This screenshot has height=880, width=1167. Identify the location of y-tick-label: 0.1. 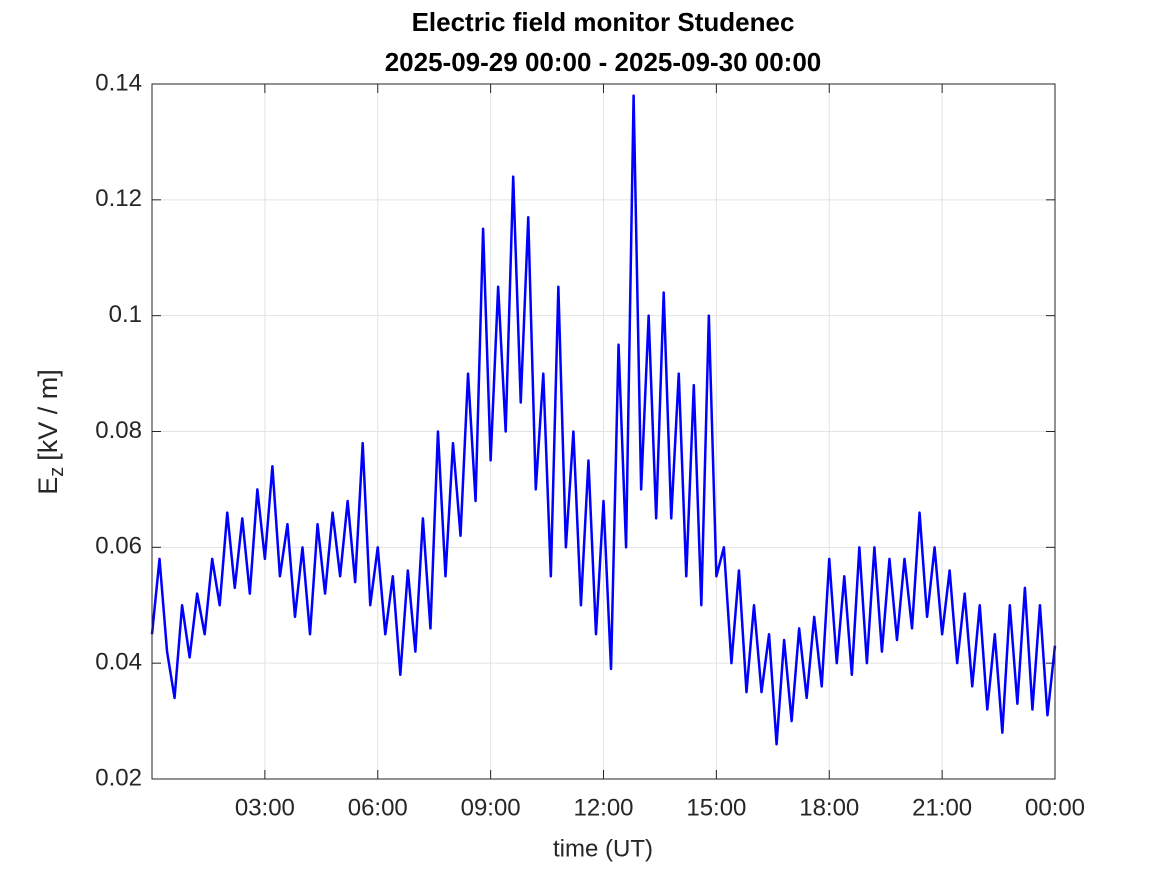
(125, 314).